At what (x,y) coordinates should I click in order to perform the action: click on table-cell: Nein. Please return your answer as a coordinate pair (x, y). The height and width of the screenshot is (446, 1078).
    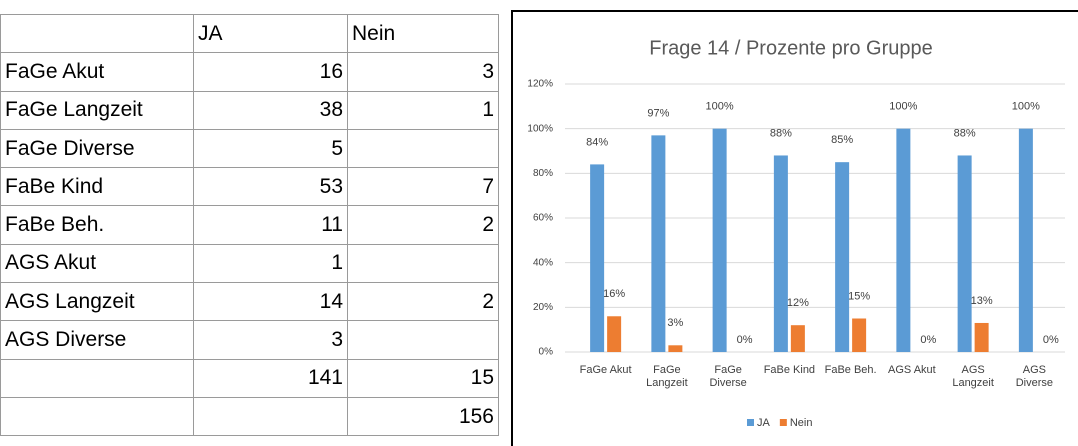
    Looking at the image, I should click on (423, 33).